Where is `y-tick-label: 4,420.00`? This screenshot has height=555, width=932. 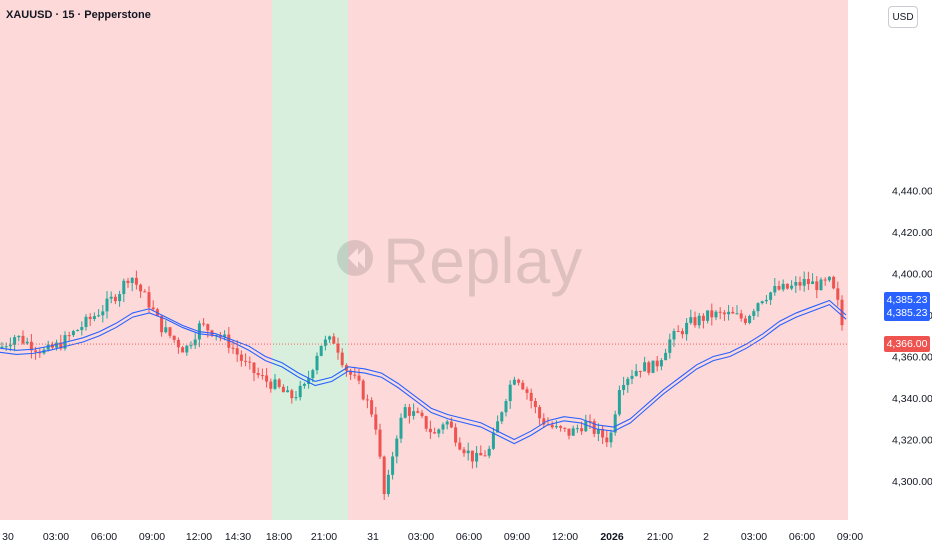 y-tick-label: 4,420.00 is located at coordinates (912, 233).